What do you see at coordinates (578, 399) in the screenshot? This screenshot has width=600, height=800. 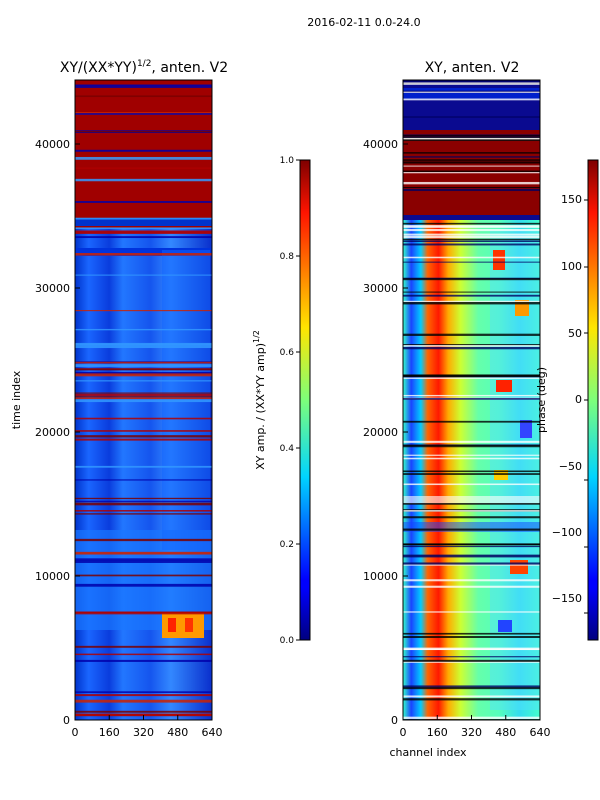 I see `colorbar-tick-label: 0` at bounding box center [578, 399].